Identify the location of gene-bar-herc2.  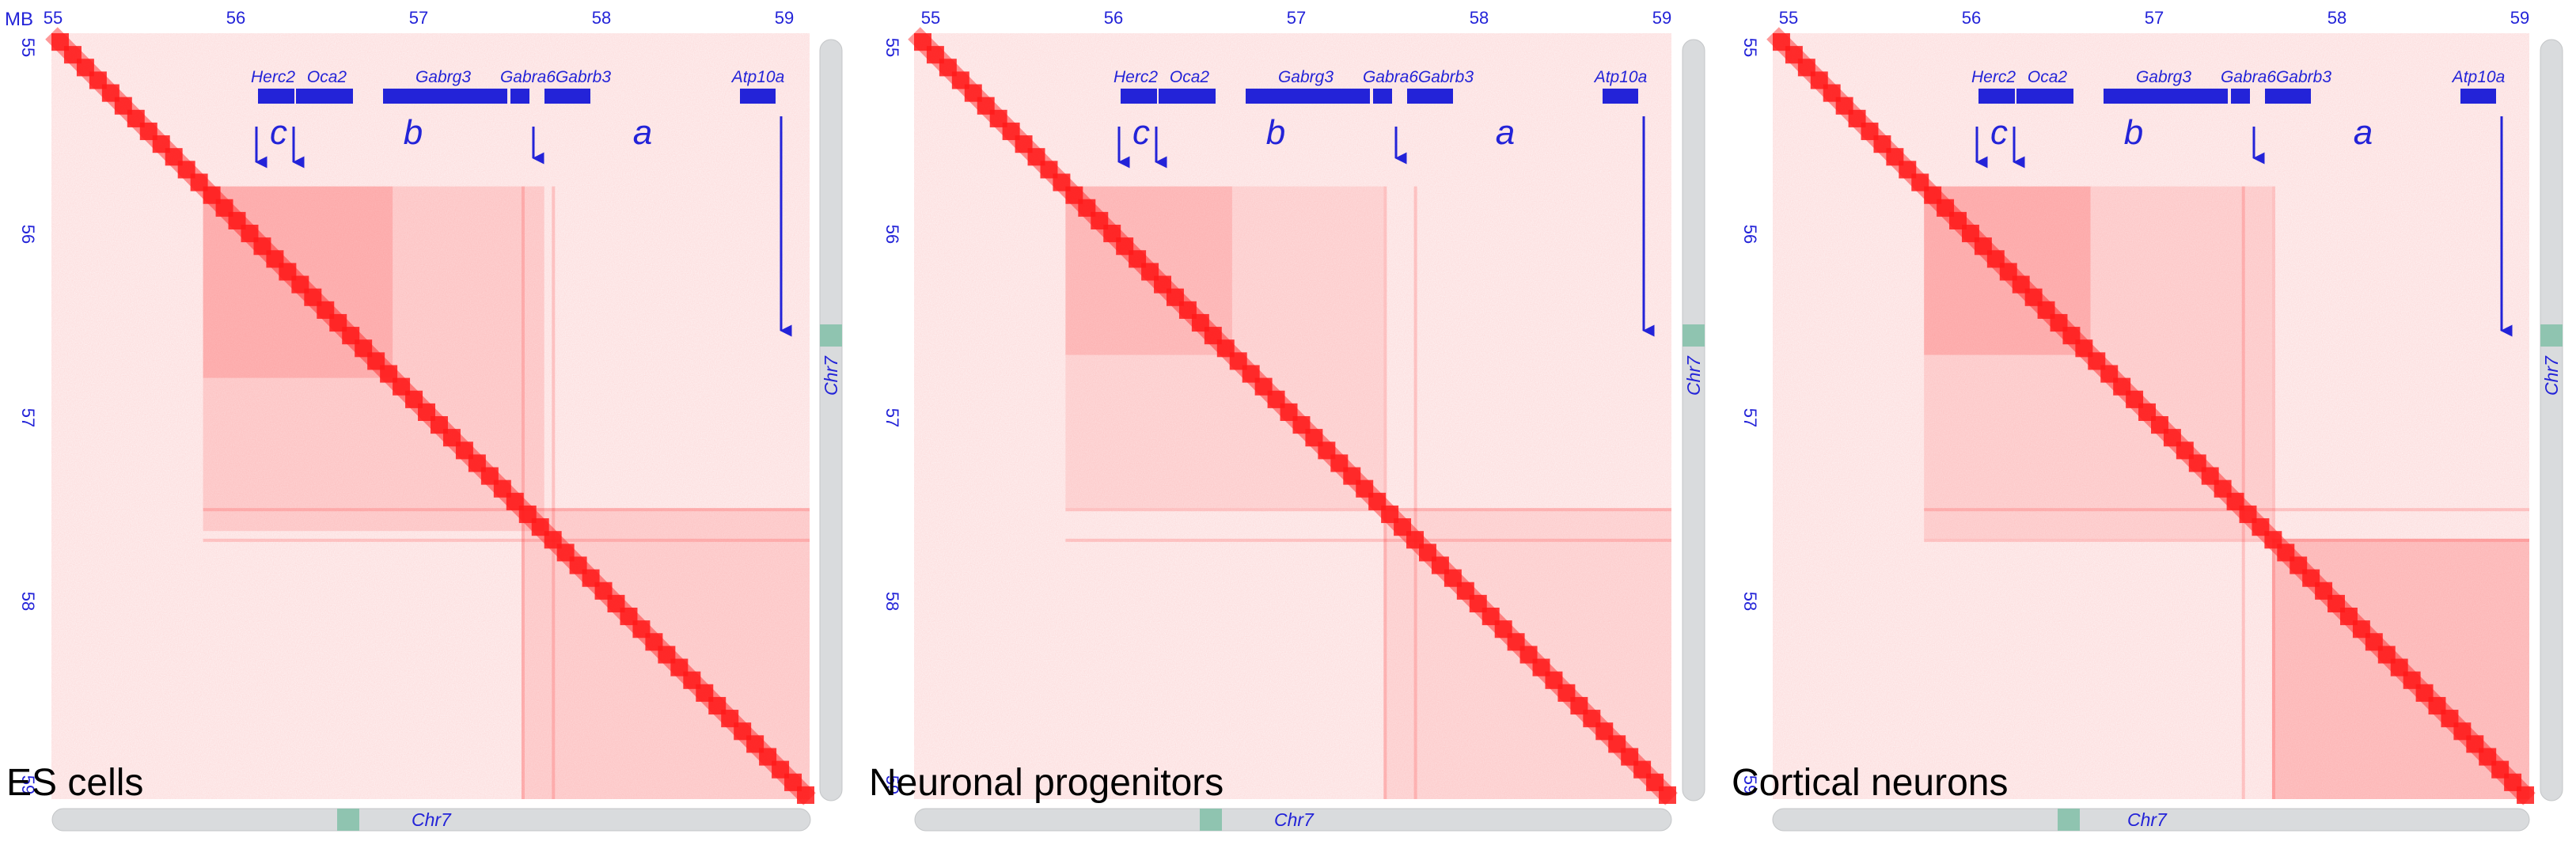
(1996, 96).